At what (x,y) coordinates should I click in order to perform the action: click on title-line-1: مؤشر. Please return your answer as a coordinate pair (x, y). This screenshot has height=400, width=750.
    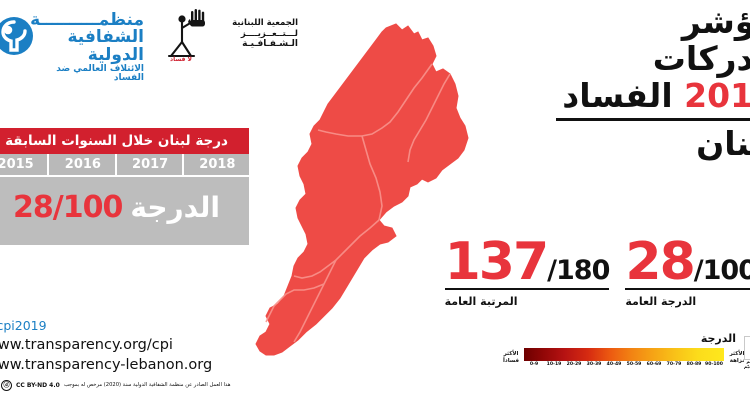
    Looking at the image, I should click on (715, 21).